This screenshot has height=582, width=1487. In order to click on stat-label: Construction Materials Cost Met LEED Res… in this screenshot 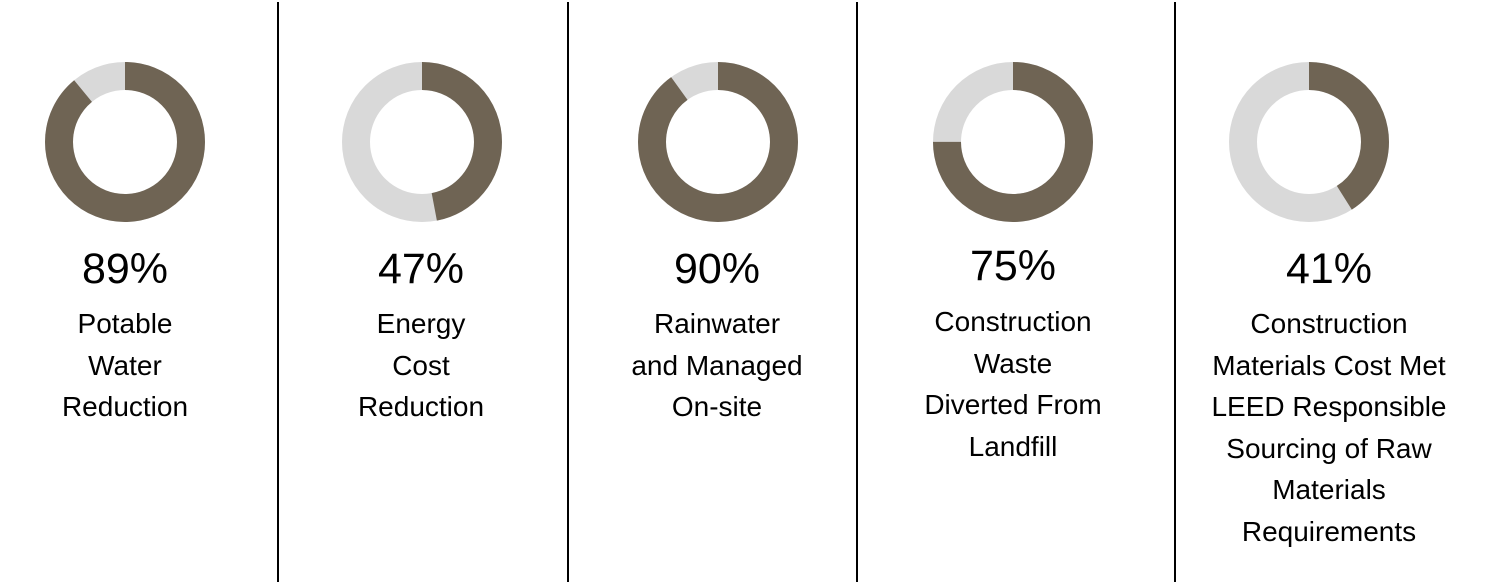, I will do `click(1329, 427)`.